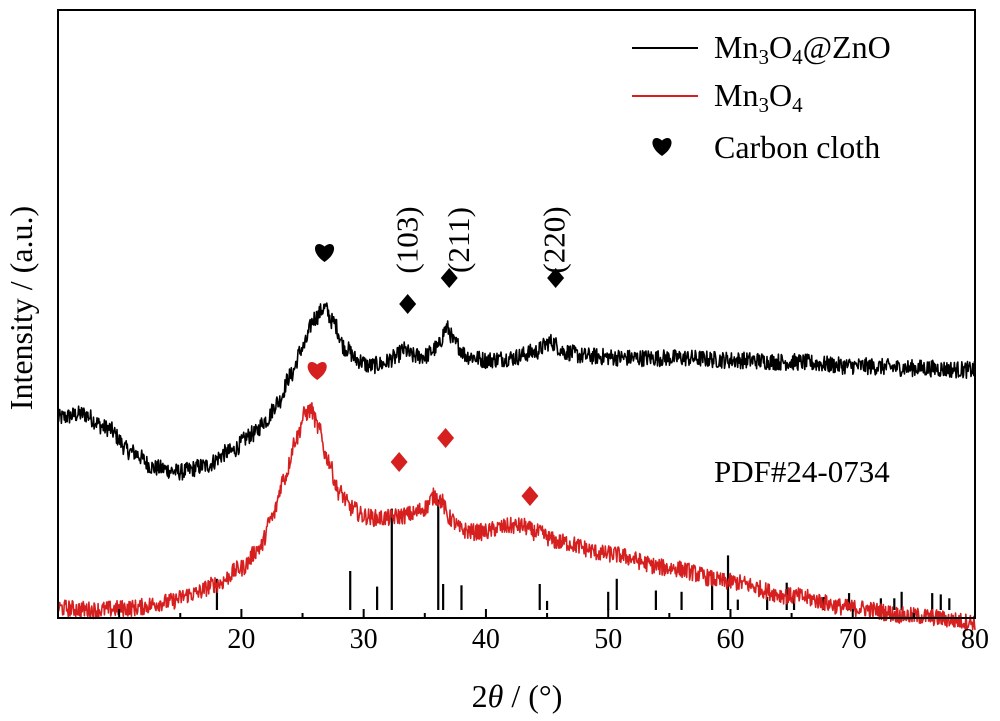 Image resolution: width=1000 pixels, height=721 pixels. Describe the element at coordinates (975, 639) in the screenshot. I see `x-tick-label-80: 80` at that location.